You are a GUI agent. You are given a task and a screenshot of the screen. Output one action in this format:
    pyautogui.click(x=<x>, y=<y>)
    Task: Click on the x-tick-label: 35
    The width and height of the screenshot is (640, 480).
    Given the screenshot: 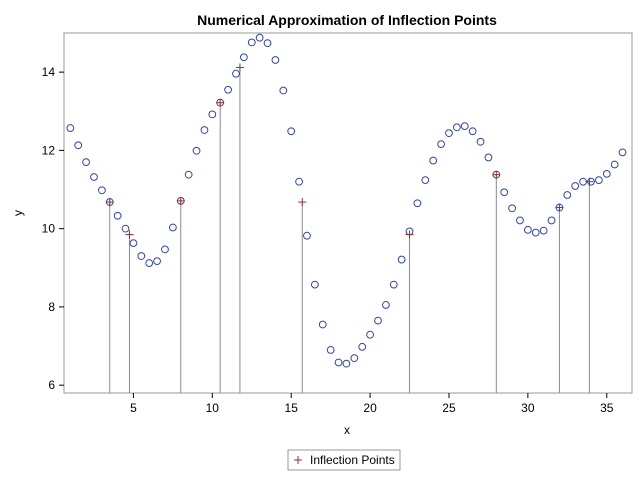 What is the action you would take?
    pyautogui.click(x=607, y=408)
    